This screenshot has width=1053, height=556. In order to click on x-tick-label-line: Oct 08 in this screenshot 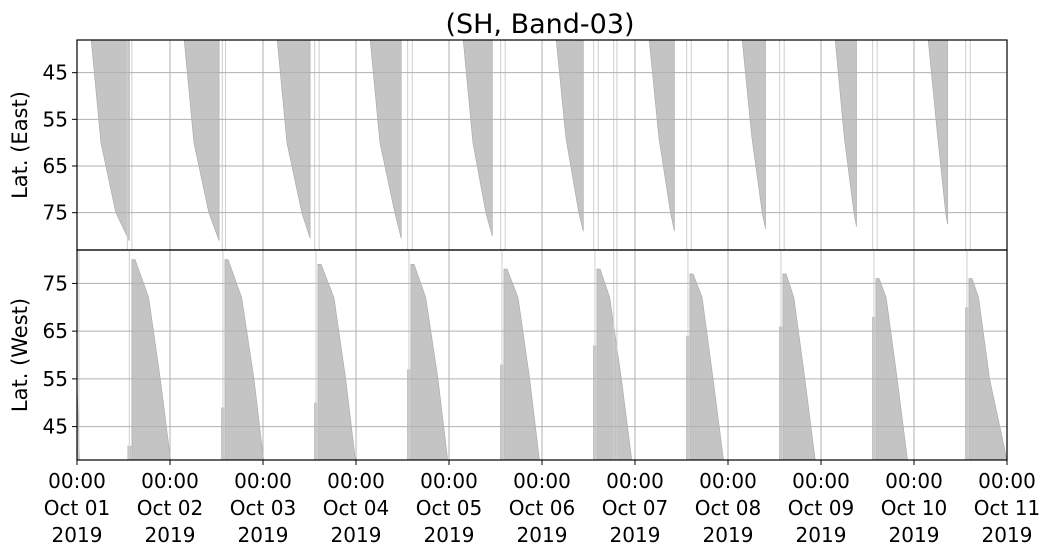, I will do `click(728, 508)`.